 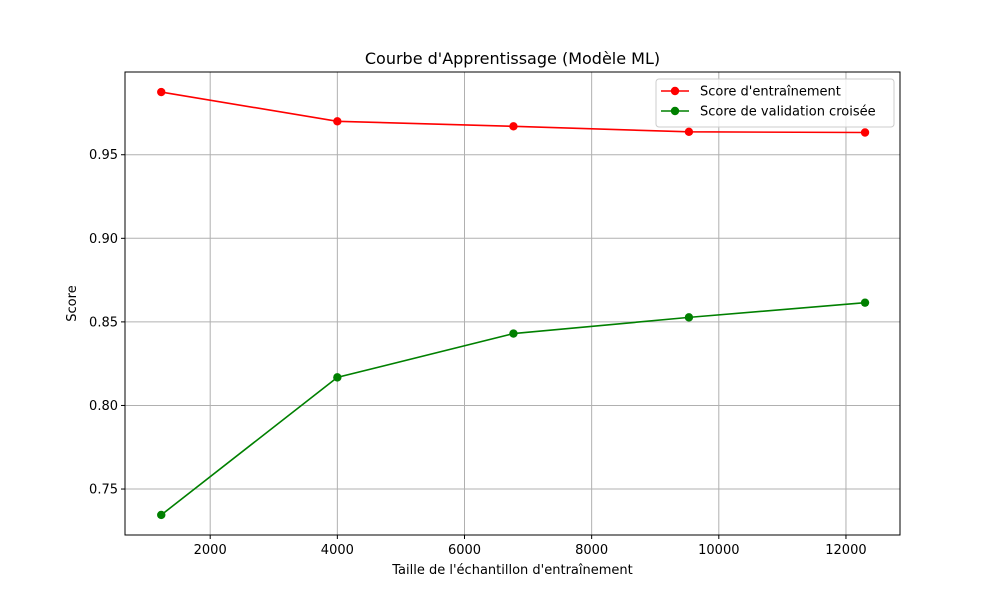 I want to click on y-tick-label: 0.85, so click(x=103, y=322).